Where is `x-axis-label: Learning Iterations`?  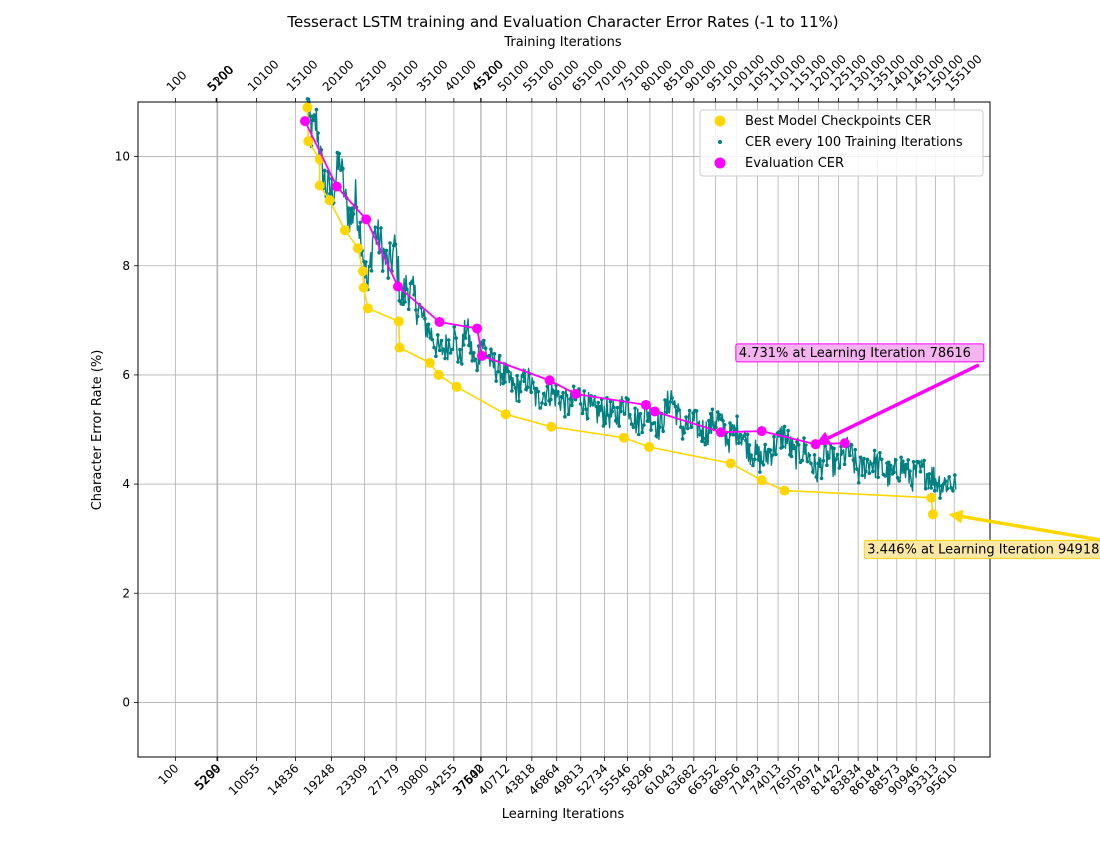 x-axis-label: Learning Iterations is located at coordinates (563, 814).